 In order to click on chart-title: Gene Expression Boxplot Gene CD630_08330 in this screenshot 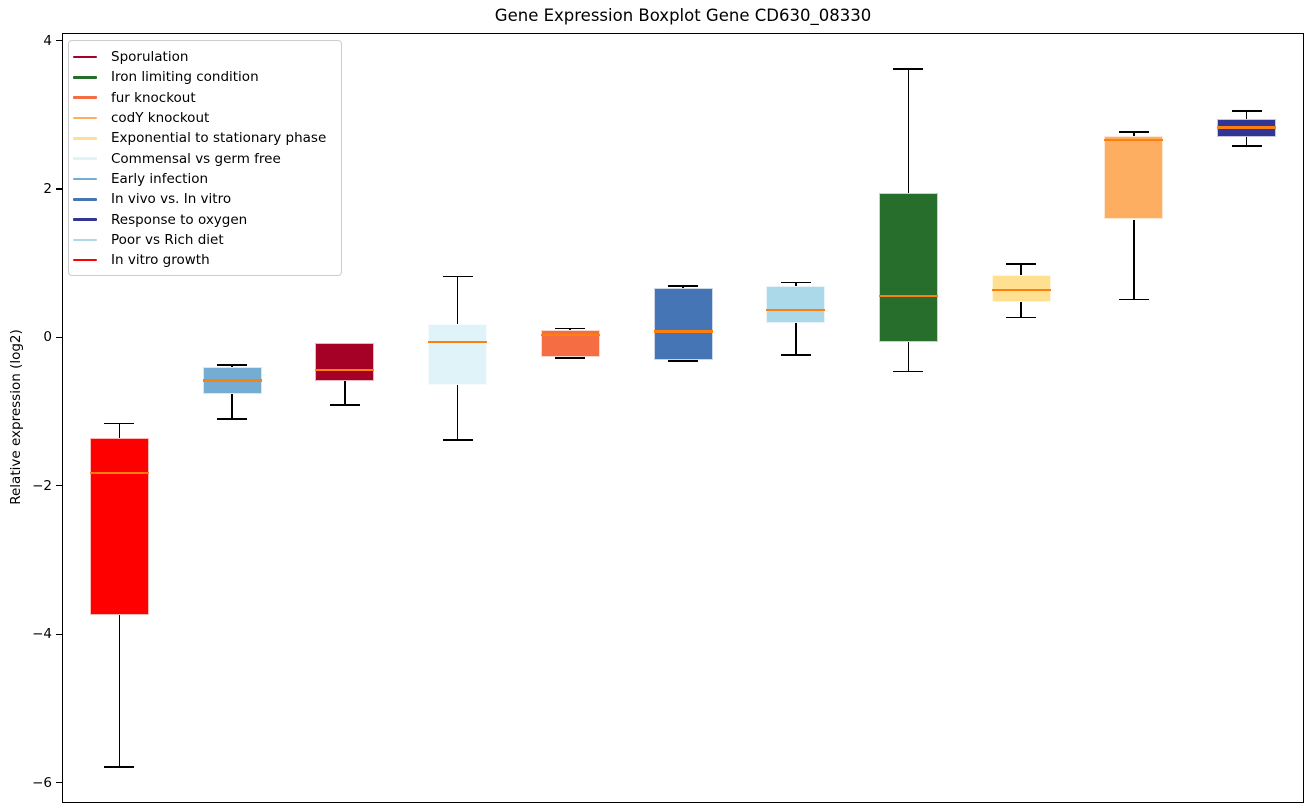, I will do `click(683, 15)`.